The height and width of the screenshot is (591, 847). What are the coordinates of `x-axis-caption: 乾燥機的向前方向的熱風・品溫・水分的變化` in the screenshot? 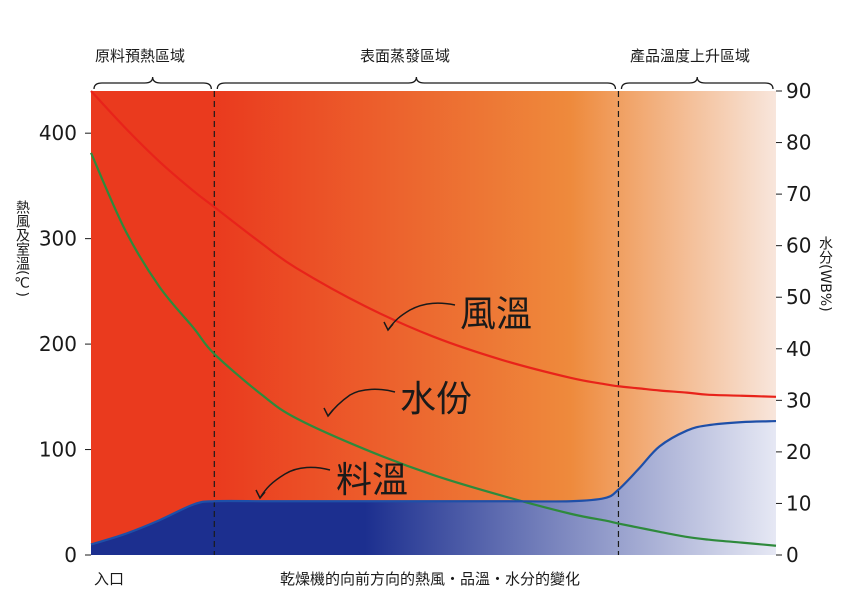 It's located at (430, 579).